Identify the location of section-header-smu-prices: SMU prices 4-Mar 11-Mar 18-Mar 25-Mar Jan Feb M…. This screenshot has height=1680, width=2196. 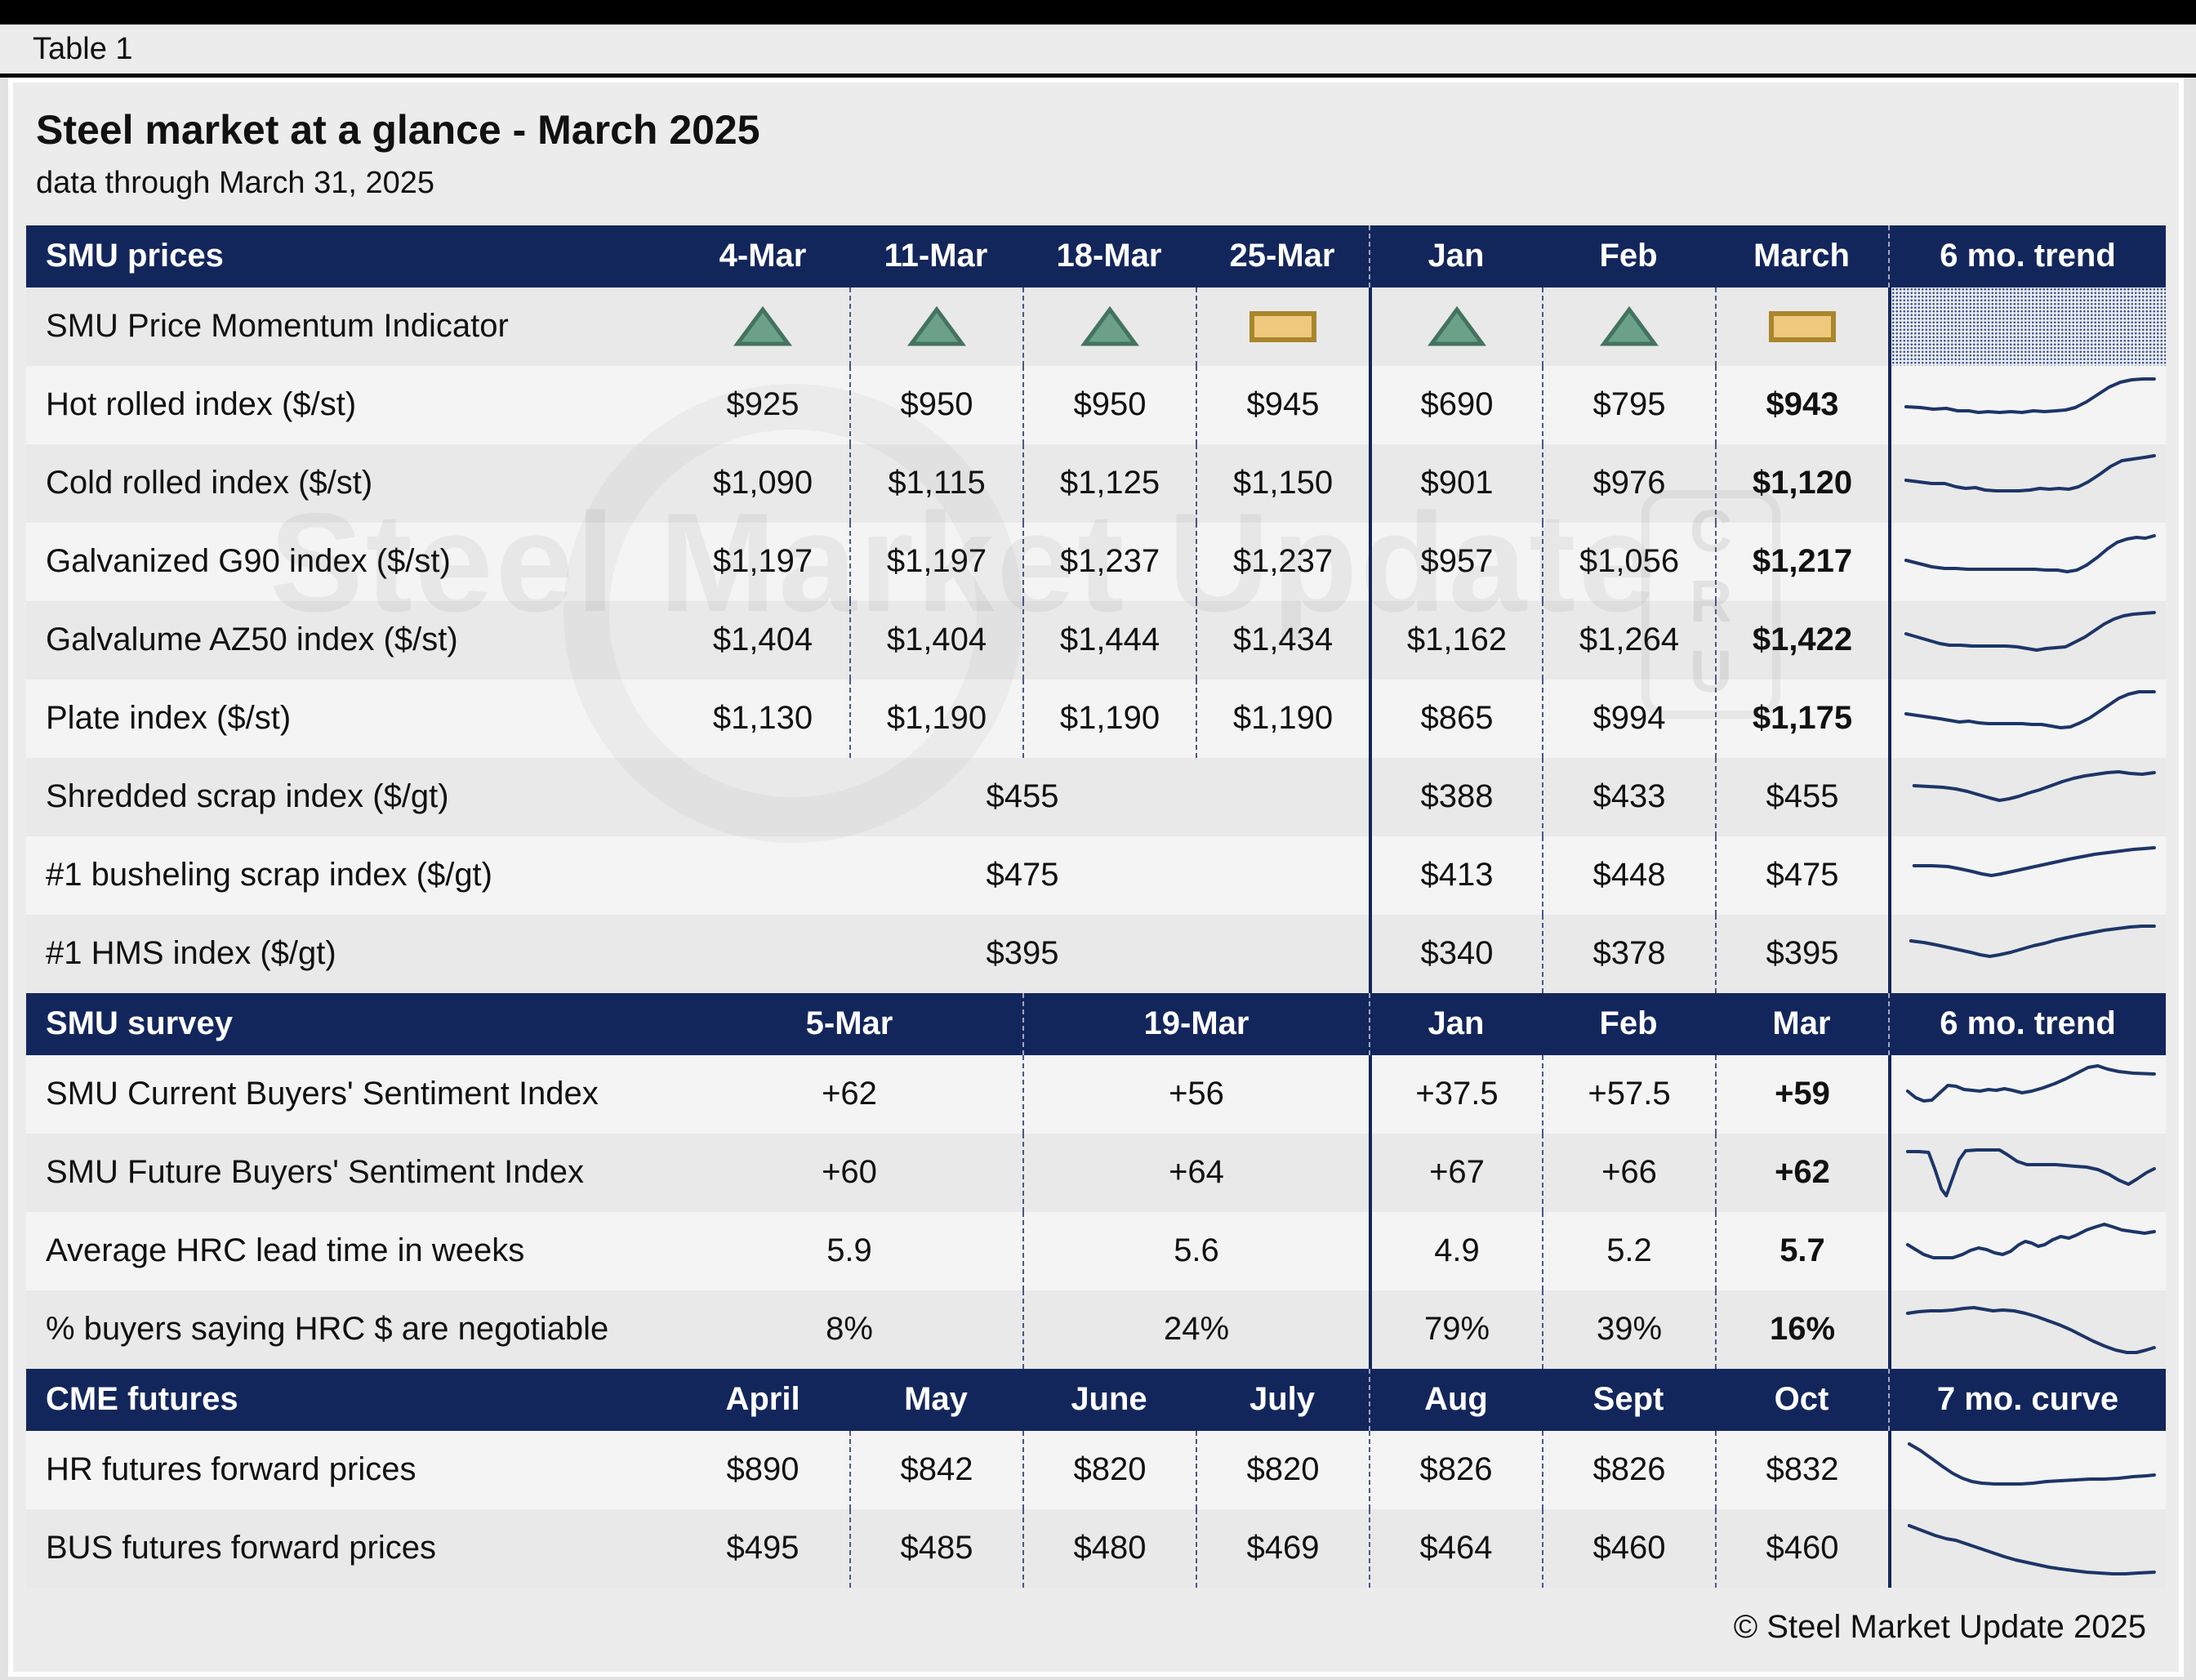
(1096, 256).